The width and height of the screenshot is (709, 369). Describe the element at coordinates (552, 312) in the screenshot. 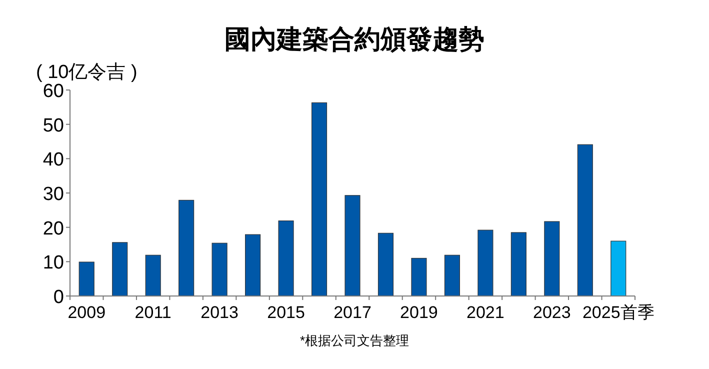

I see `x-tick-label: 2023` at that location.